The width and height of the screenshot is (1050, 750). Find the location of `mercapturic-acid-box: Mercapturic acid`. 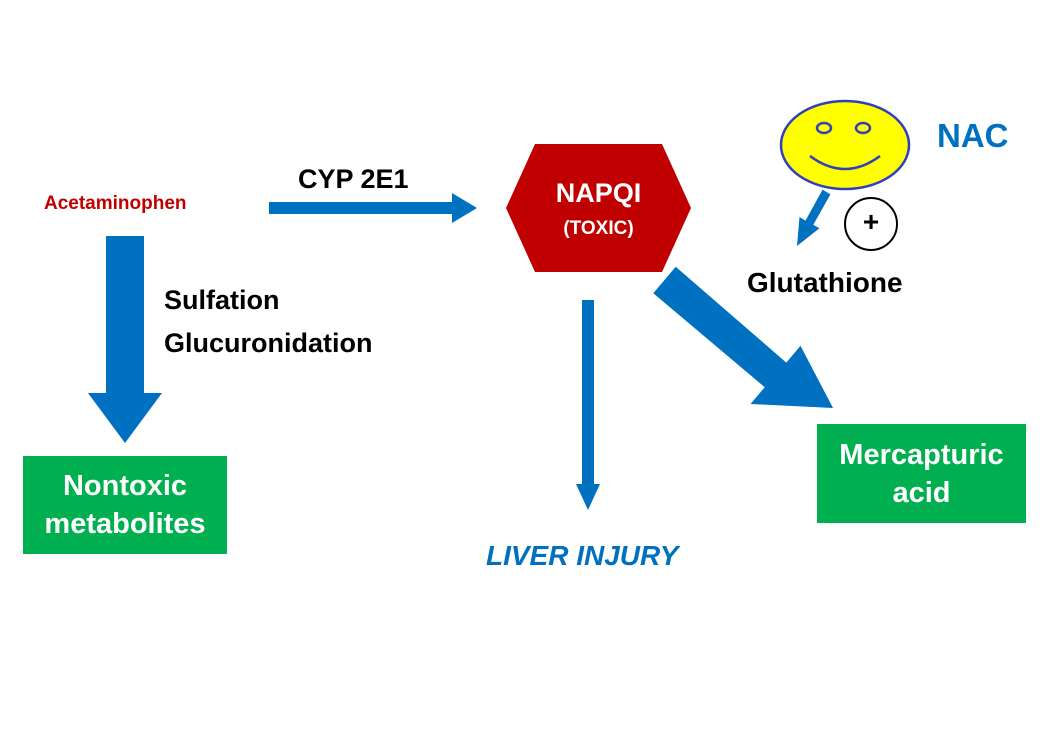

mercapturic-acid-box: Mercapturic acid is located at coordinates (921, 473).